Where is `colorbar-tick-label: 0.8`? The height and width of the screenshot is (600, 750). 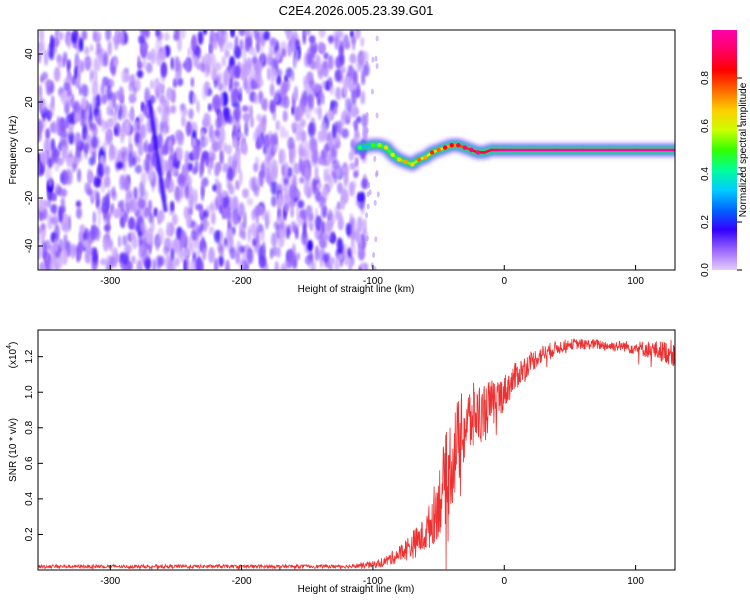 colorbar-tick-label: 0.8 is located at coordinates (705, 78).